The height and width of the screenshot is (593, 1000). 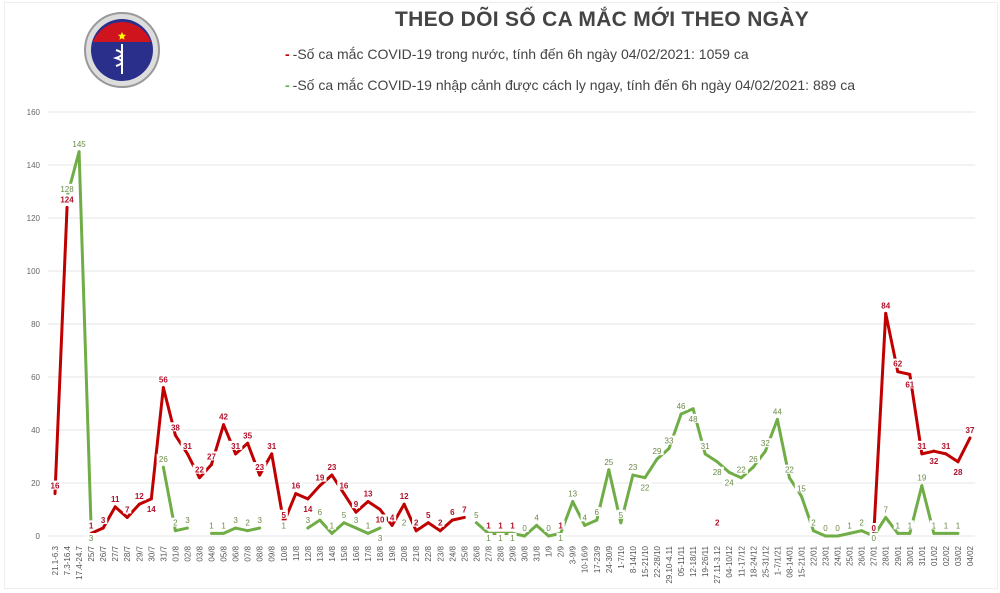 What do you see at coordinates (573, 554) in the screenshot?
I see `x-tick-label: 3-9/9` at bounding box center [573, 554].